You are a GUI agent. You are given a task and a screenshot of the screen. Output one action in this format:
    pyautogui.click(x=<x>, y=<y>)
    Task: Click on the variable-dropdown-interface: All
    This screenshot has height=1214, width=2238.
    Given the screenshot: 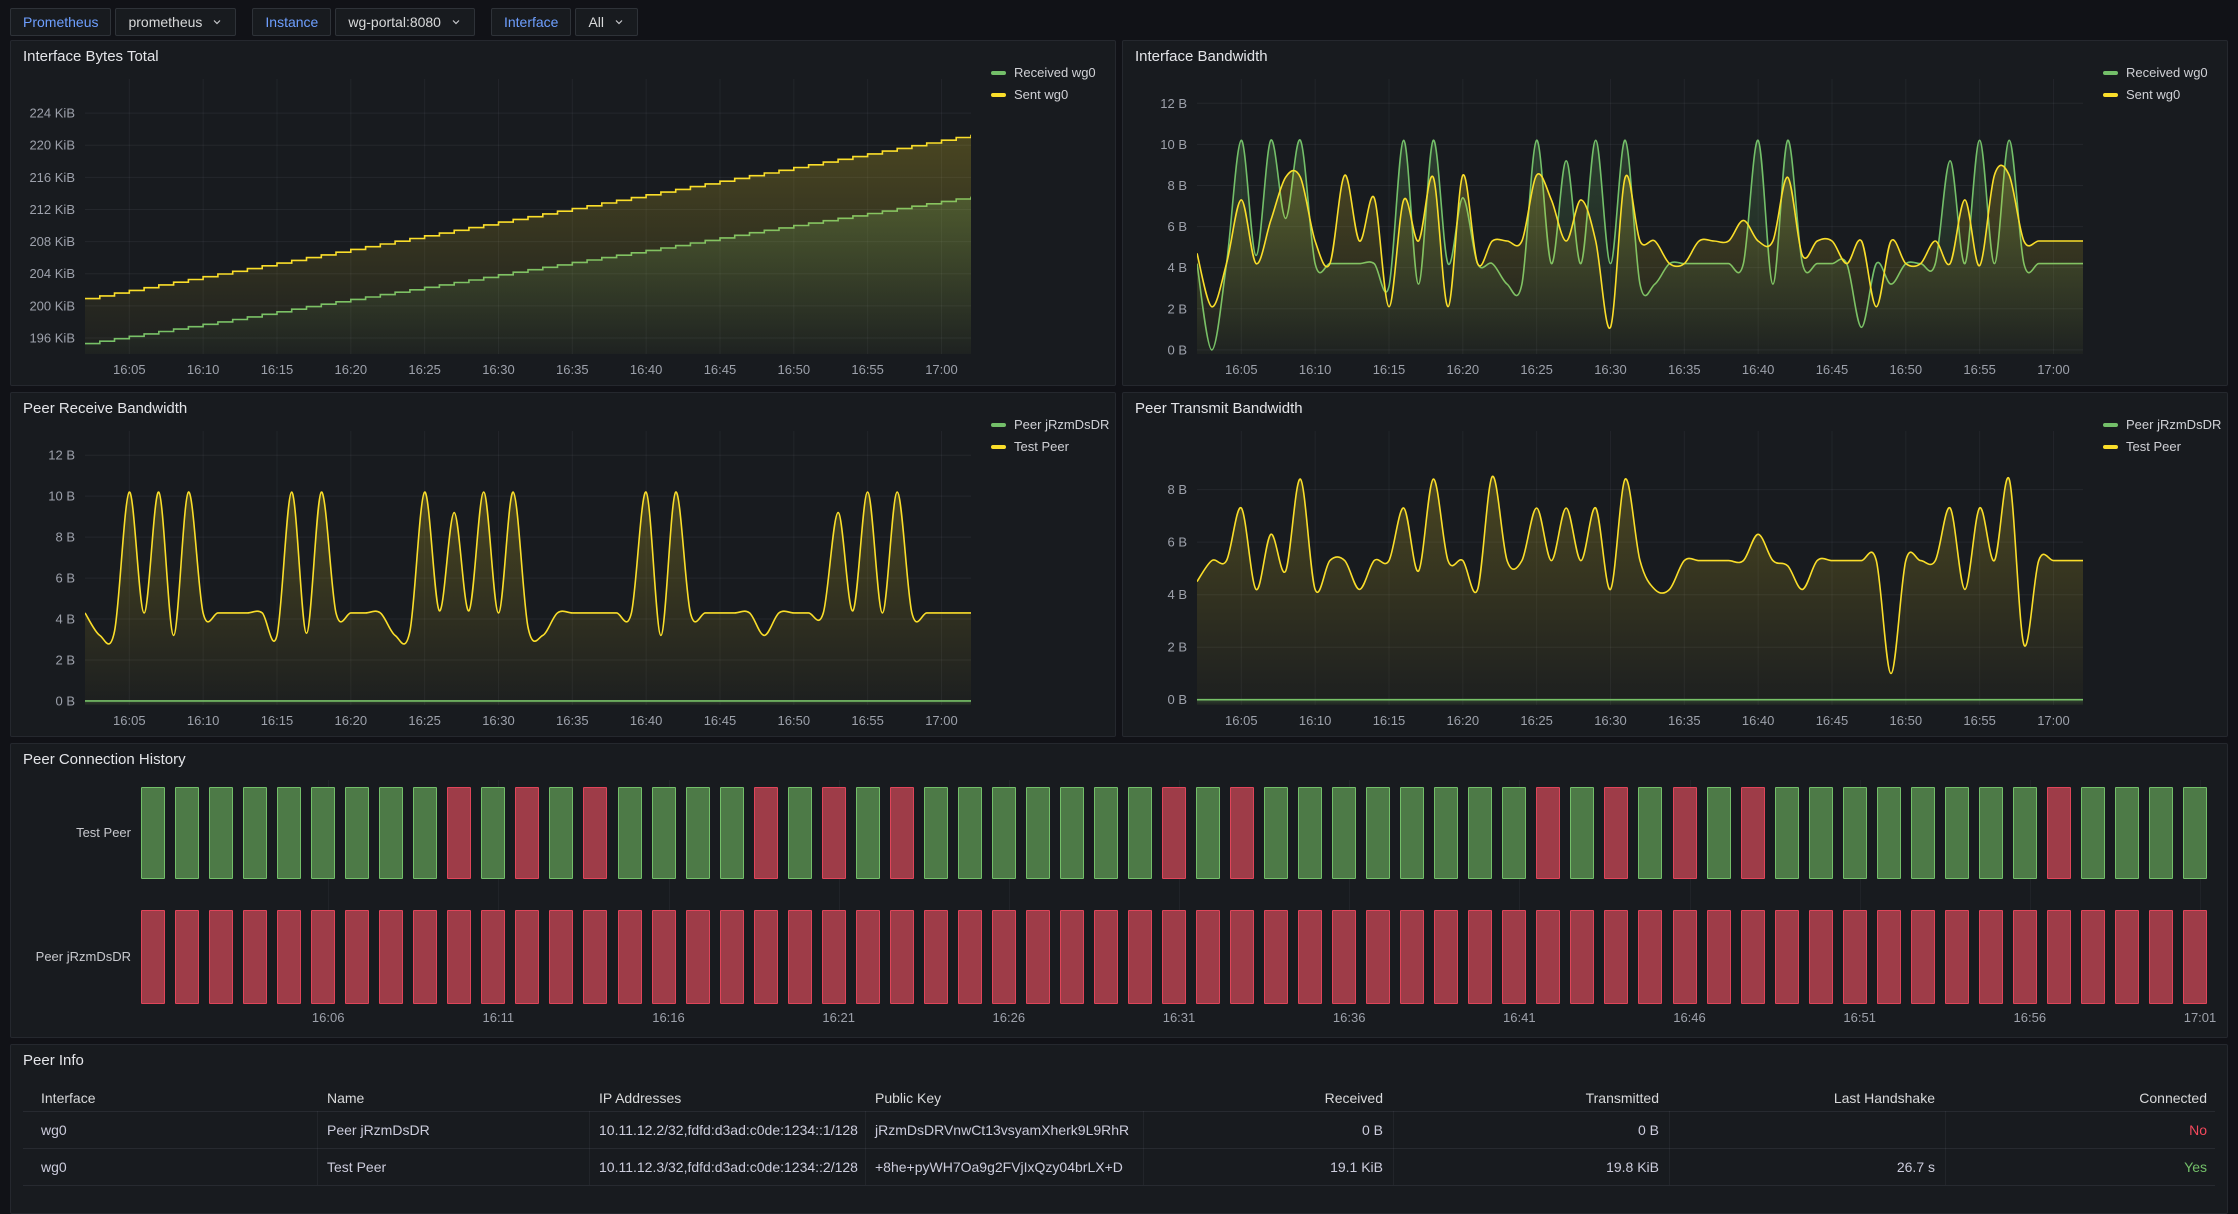 What is the action you would take?
    pyautogui.click(x=607, y=22)
    